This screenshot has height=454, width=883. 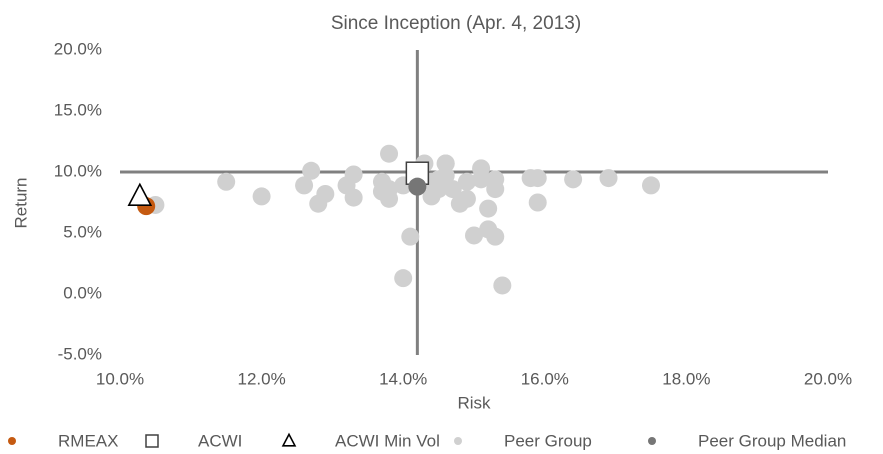 What do you see at coordinates (403, 378) in the screenshot?
I see `x-tick-label: 14.0%` at bounding box center [403, 378].